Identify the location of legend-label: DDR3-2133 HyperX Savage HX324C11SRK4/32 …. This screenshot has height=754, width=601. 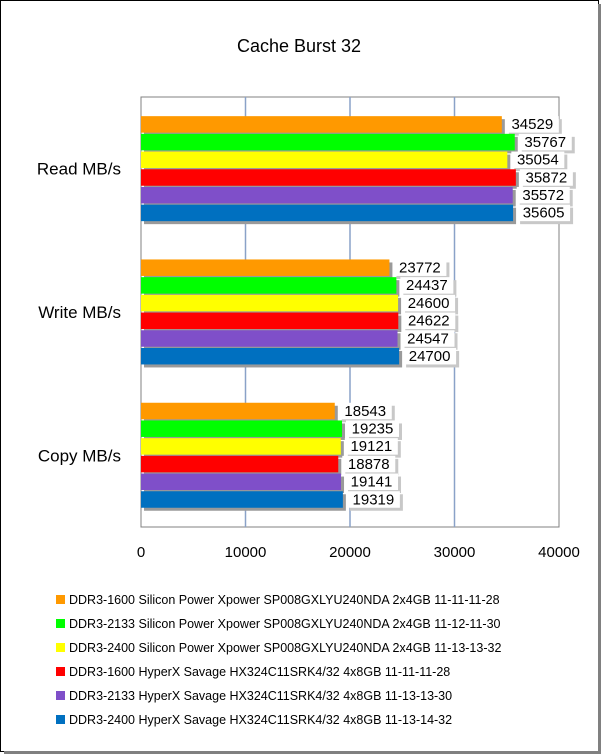
(260, 696).